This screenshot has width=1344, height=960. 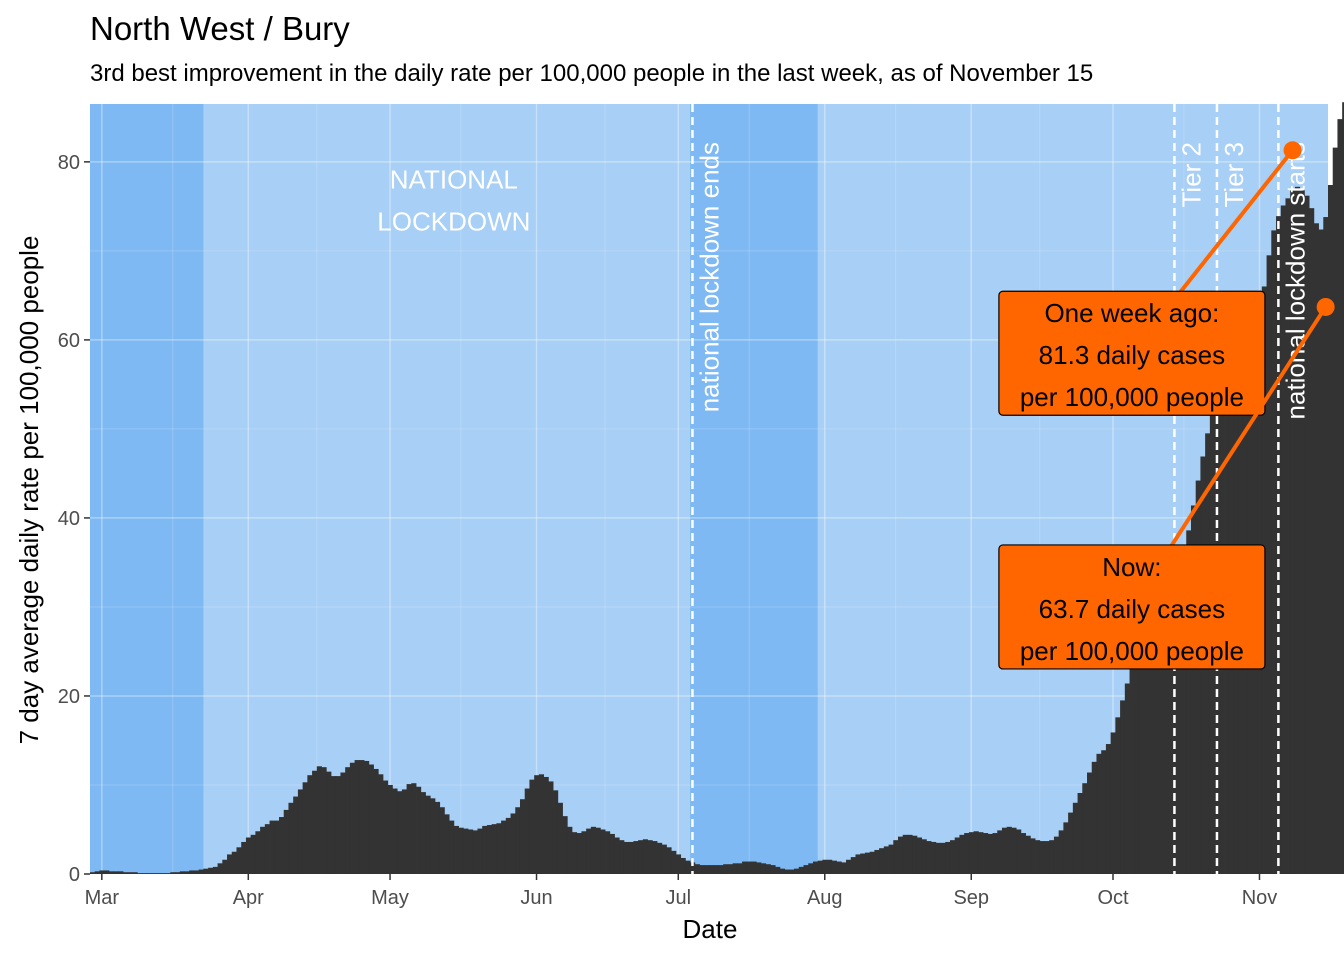 What do you see at coordinates (454, 180) in the screenshot?
I see `period-label-line: NATIONAL` at bounding box center [454, 180].